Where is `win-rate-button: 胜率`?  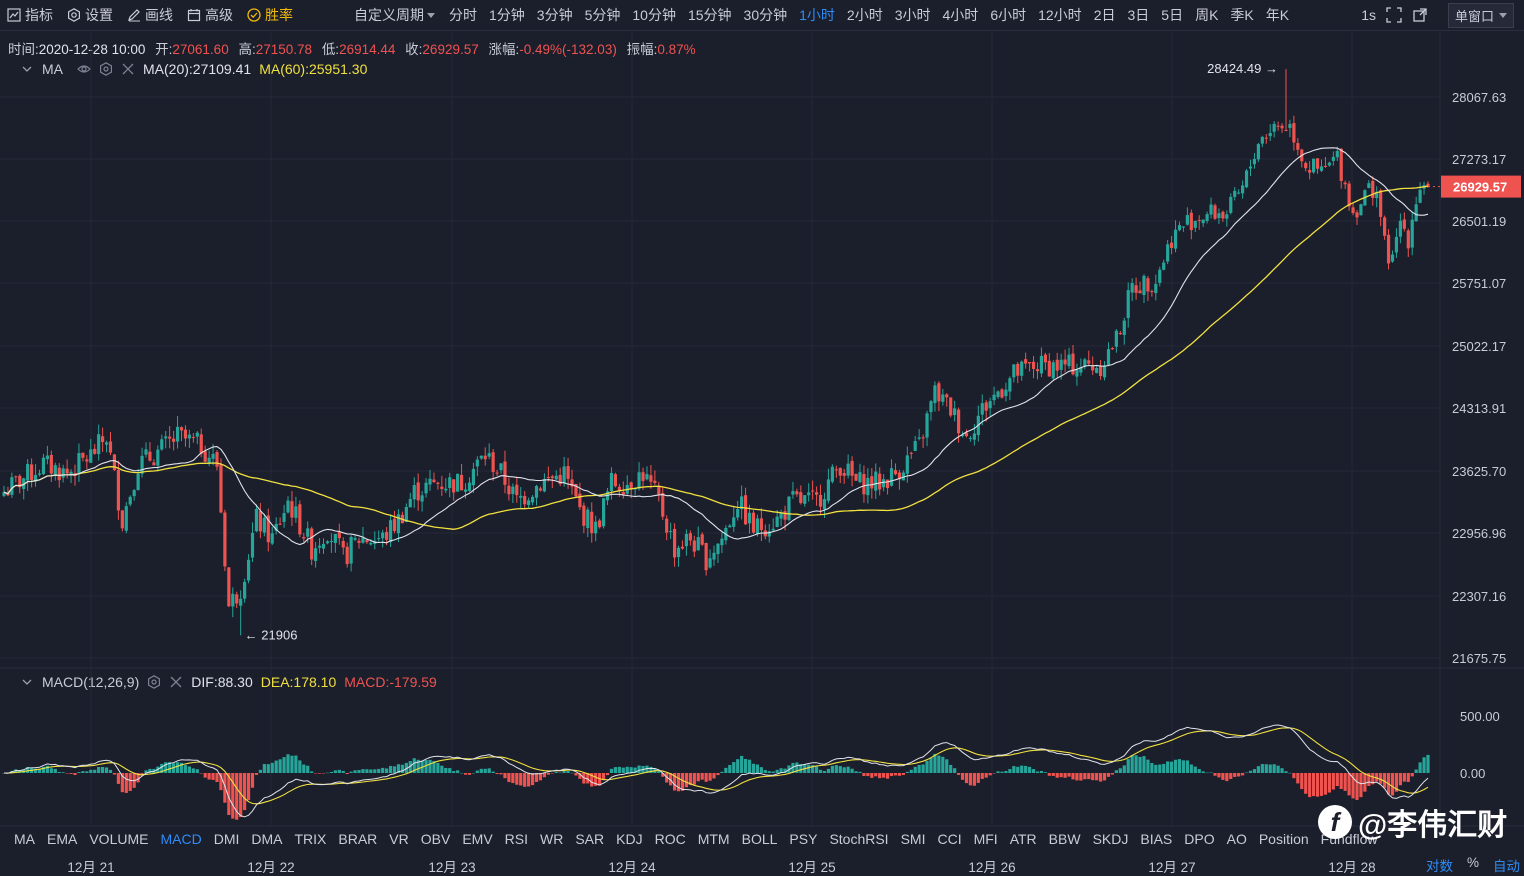
win-rate-button: 胜率 is located at coordinates (270, 15).